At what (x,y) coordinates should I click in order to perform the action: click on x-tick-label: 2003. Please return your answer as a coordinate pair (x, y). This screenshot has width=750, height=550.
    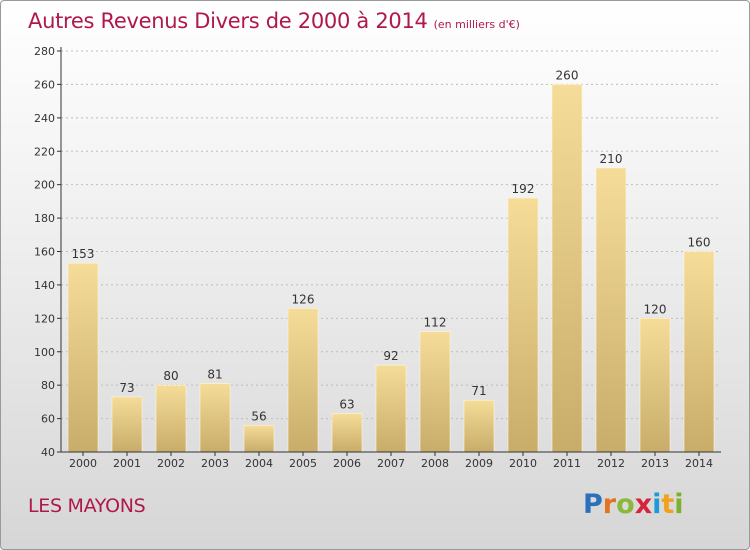
    Looking at the image, I should click on (215, 463).